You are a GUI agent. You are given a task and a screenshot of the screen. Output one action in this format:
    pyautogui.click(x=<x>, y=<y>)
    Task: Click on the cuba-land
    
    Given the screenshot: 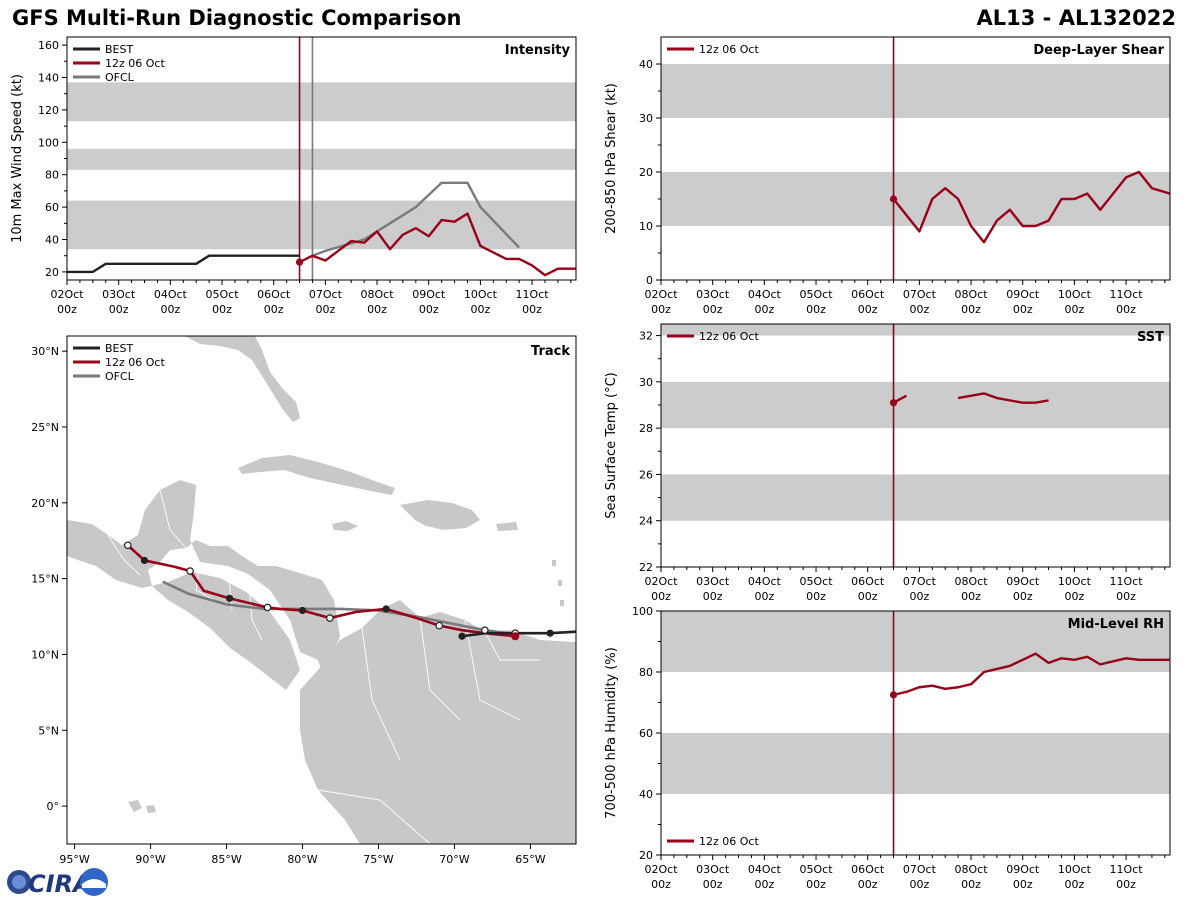 What is the action you would take?
    pyautogui.click(x=316, y=475)
    